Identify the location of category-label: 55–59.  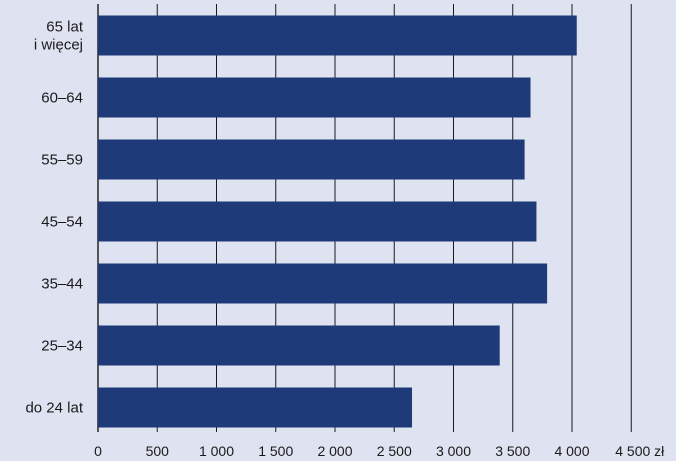
(62, 160).